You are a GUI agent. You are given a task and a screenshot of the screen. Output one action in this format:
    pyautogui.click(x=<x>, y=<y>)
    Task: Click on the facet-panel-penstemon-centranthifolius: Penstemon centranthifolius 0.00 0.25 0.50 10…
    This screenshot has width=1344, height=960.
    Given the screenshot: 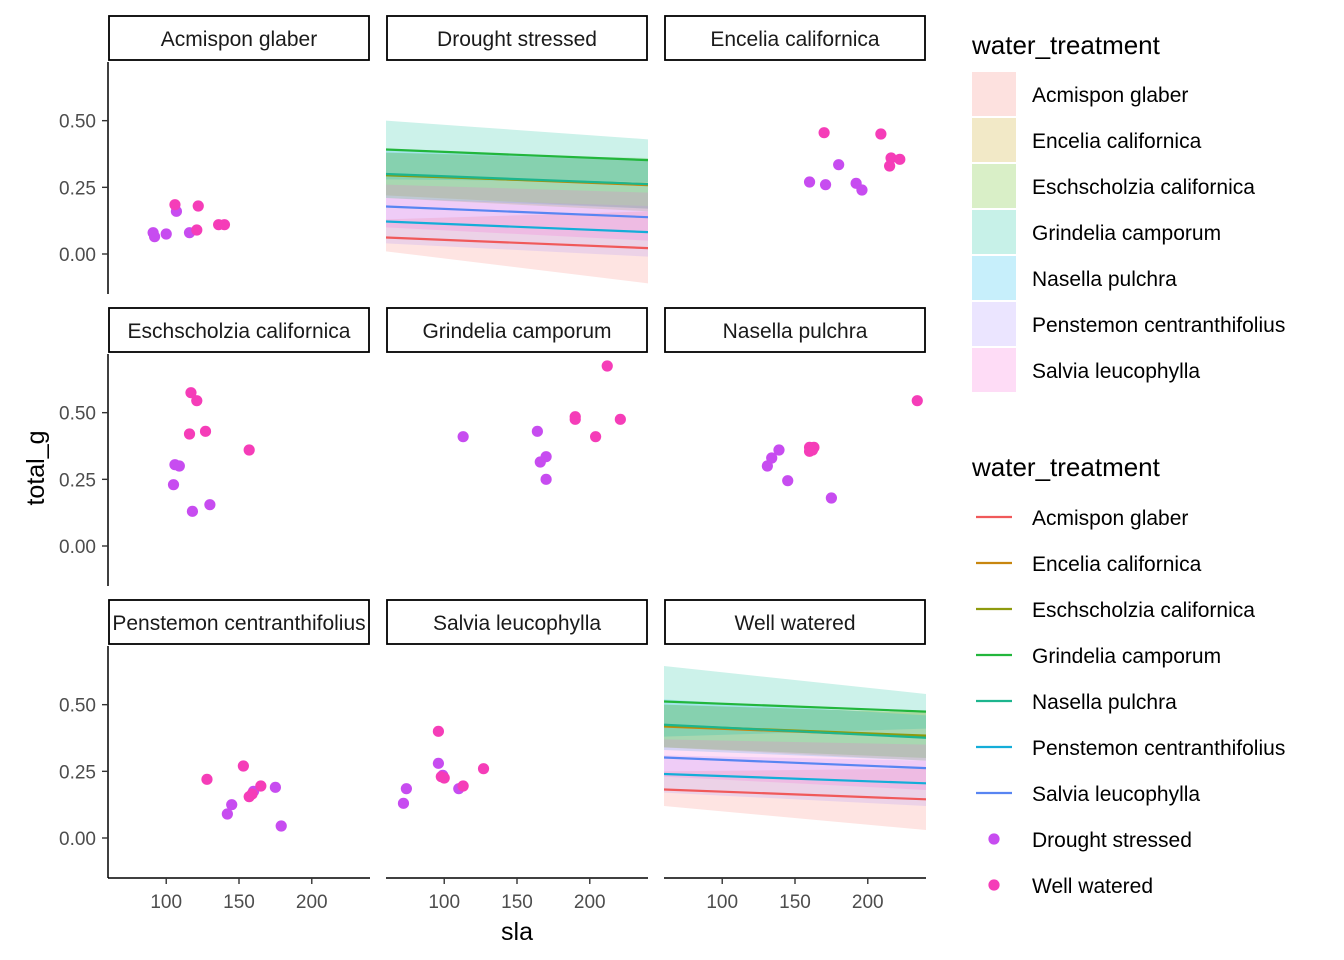 What is the action you would take?
    pyautogui.click(x=214, y=756)
    